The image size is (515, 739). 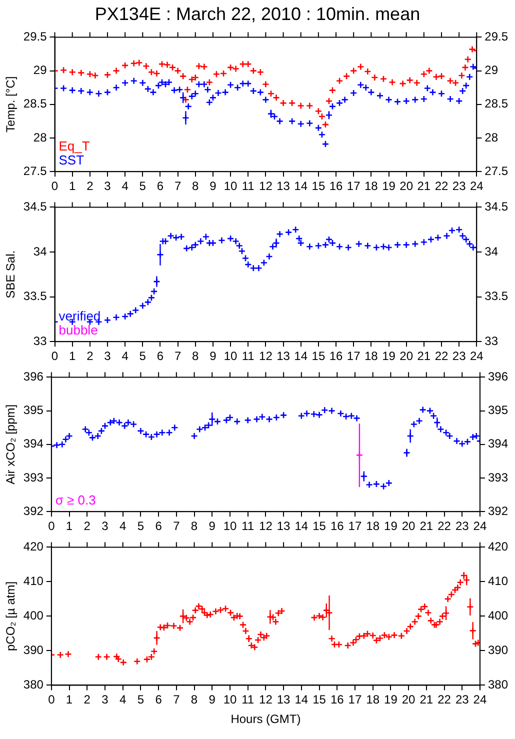 What do you see at coordinates (498, 615) in the screenshot?
I see `y2-tick-label: 400` at bounding box center [498, 615].